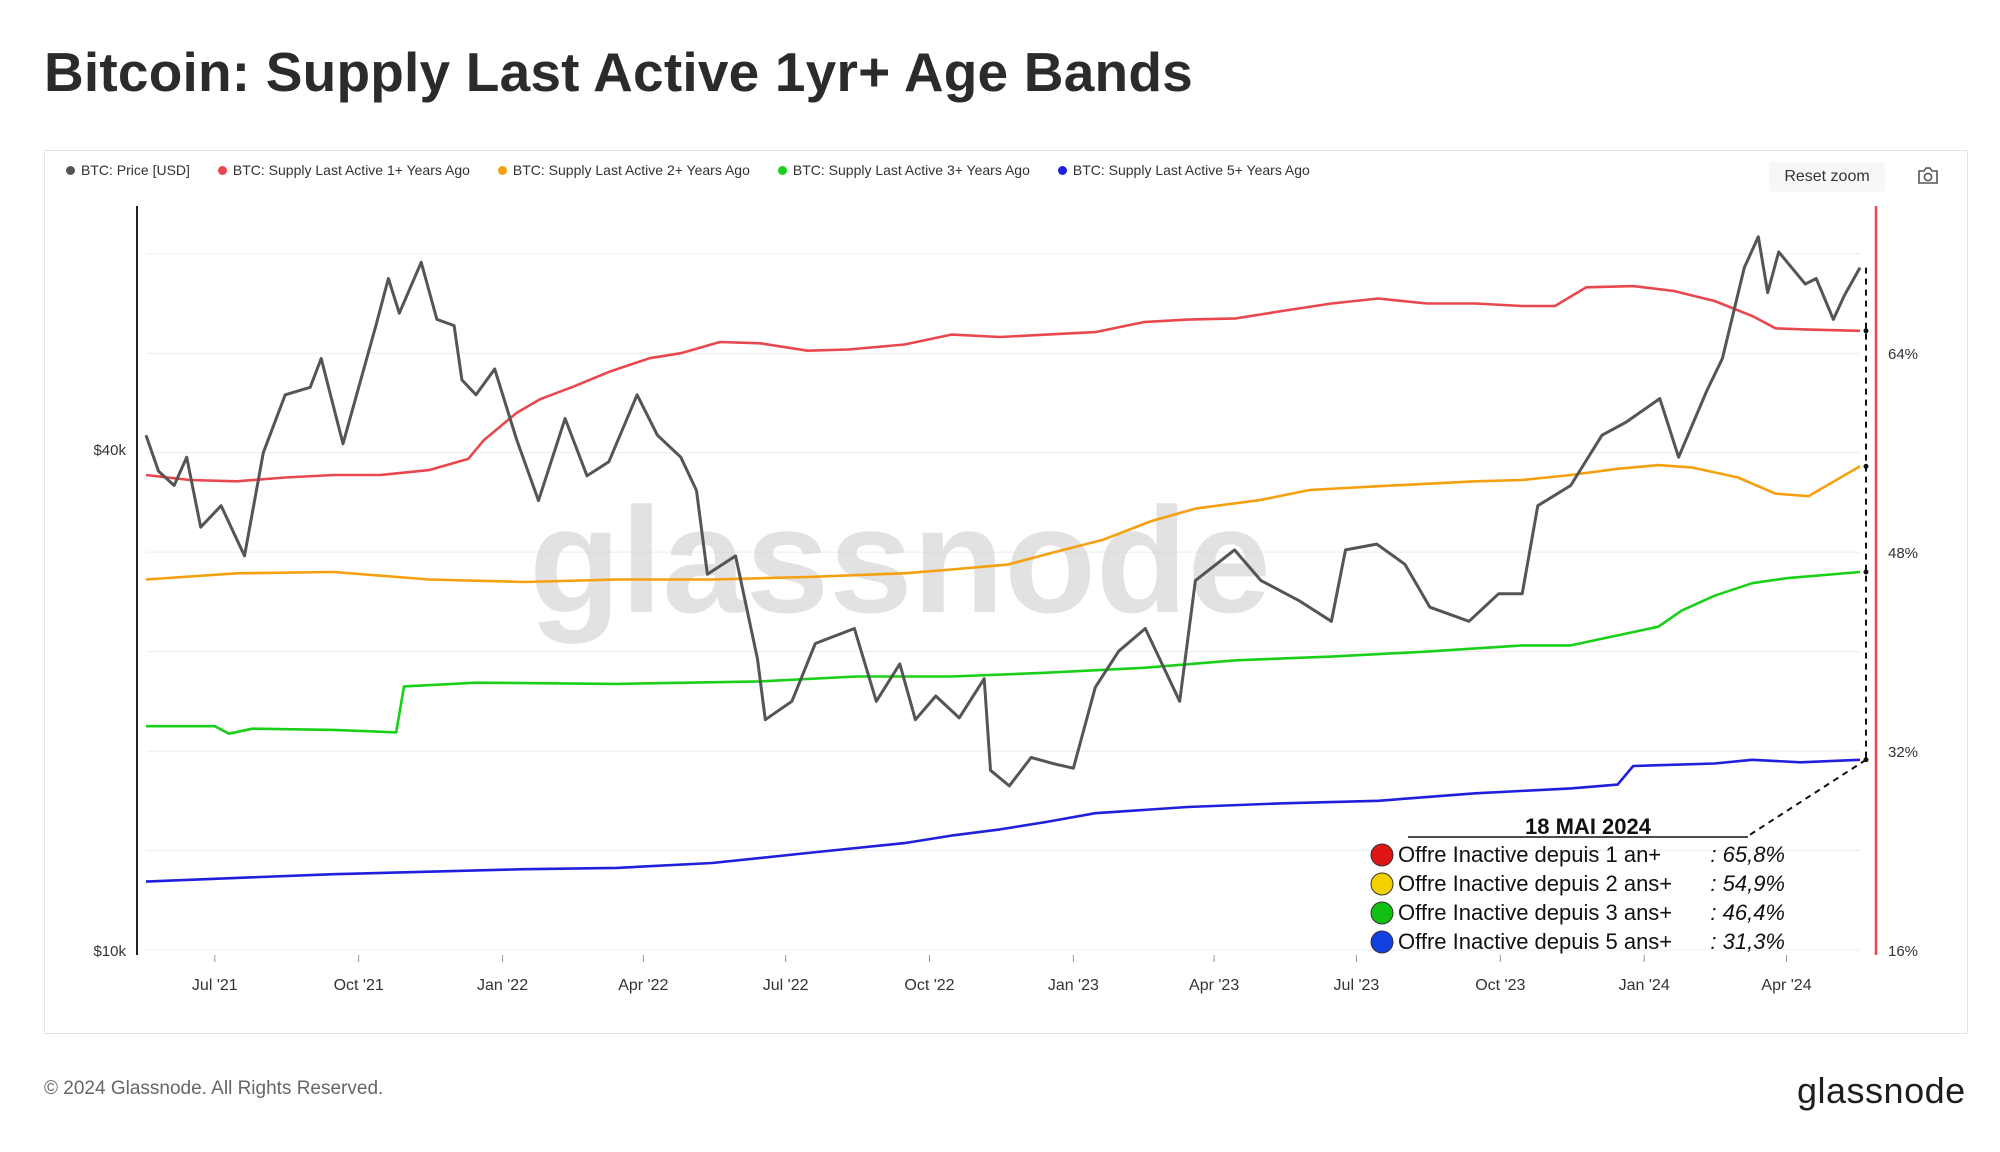  I want to click on legend-item-2y: BTC: Supply Last Active 2+ Years Ago, so click(623, 170).